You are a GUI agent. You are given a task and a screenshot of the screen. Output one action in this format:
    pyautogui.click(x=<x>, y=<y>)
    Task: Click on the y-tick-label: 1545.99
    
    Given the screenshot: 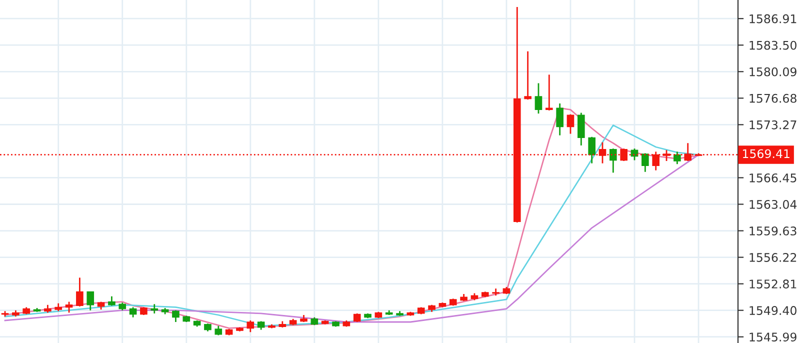 What is the action you would take?
    pyautogui.click(x=773, y=337)
    